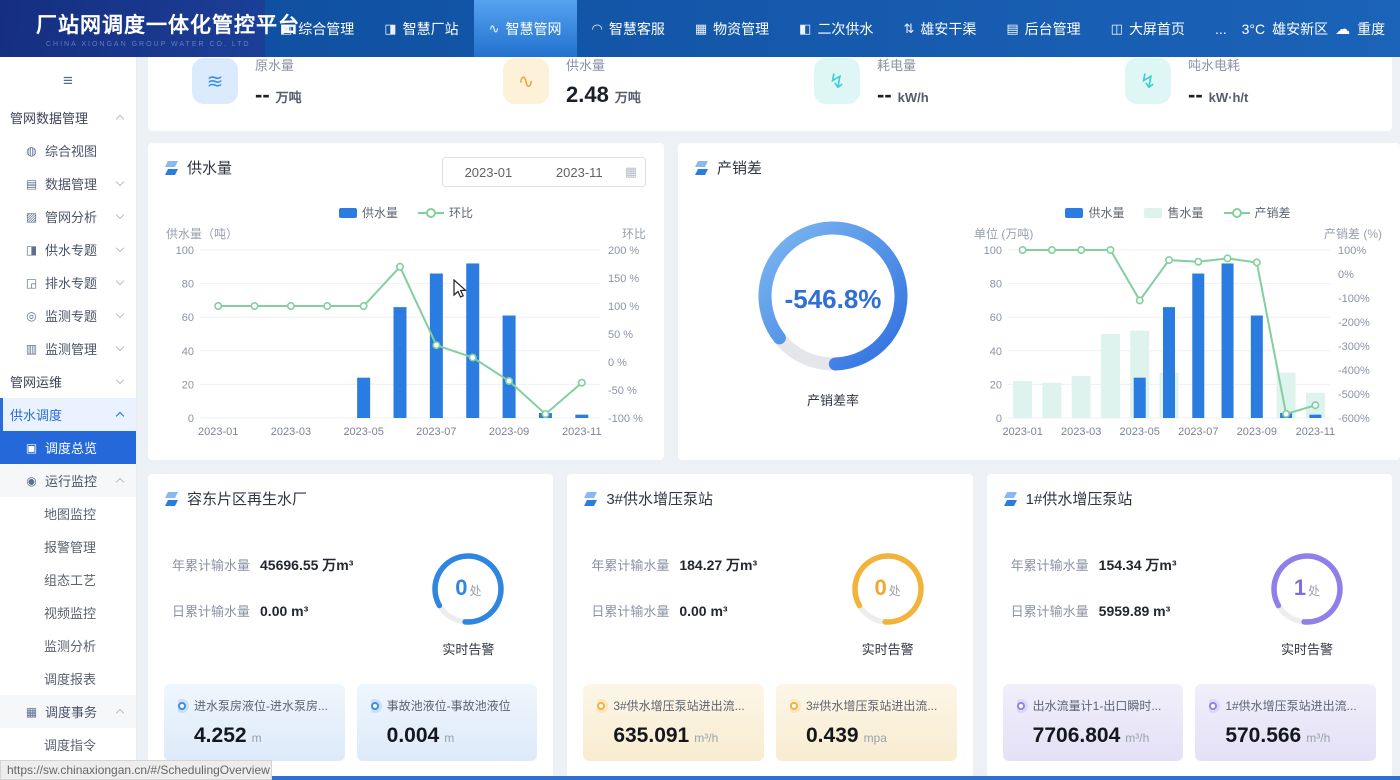 Image resolution: width=1400 pixels, height=780 pixels. What do you see at coordinates (68, 216) in the screenshot?
I see `sidebar-item-管网分析: ▨ 管网分析` at bounding box center [68, 216].